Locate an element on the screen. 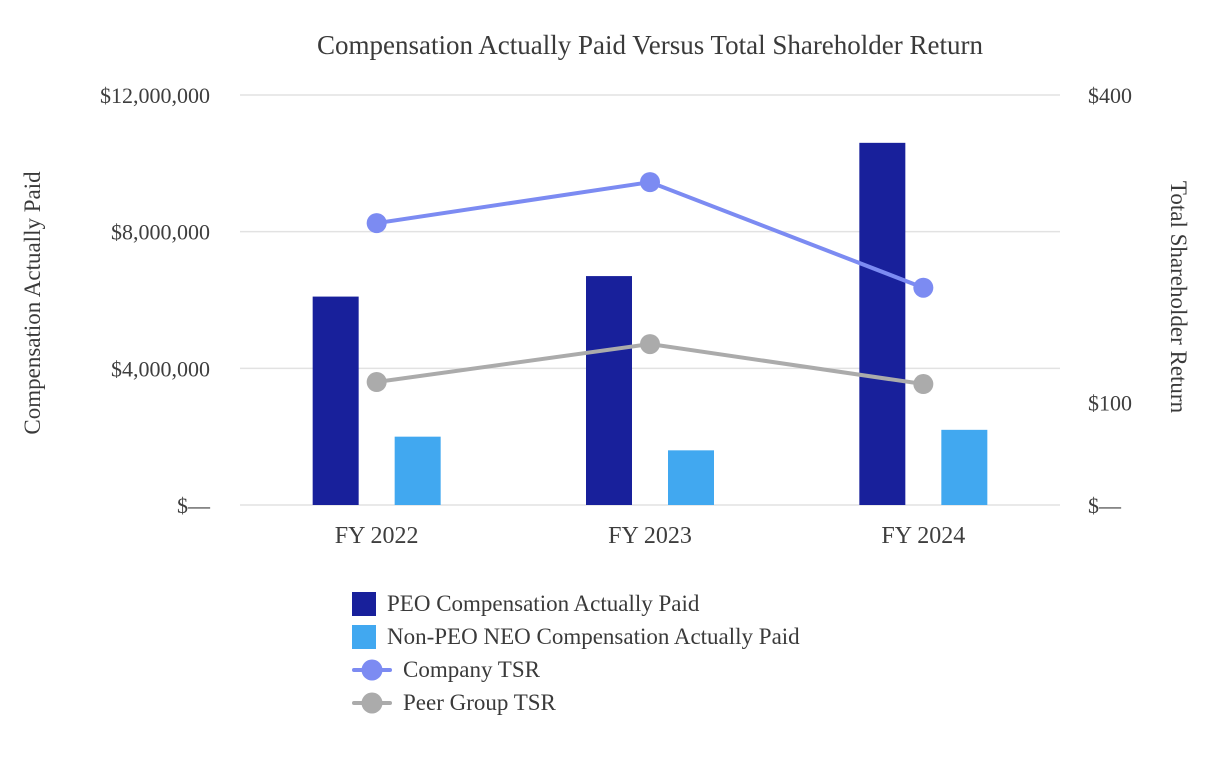 Image resolution: width=1226 pixels, height=760 pixels. legend-item: Non-PEO NEO Compensation Actually Paid is located at coordinates (576, 636).